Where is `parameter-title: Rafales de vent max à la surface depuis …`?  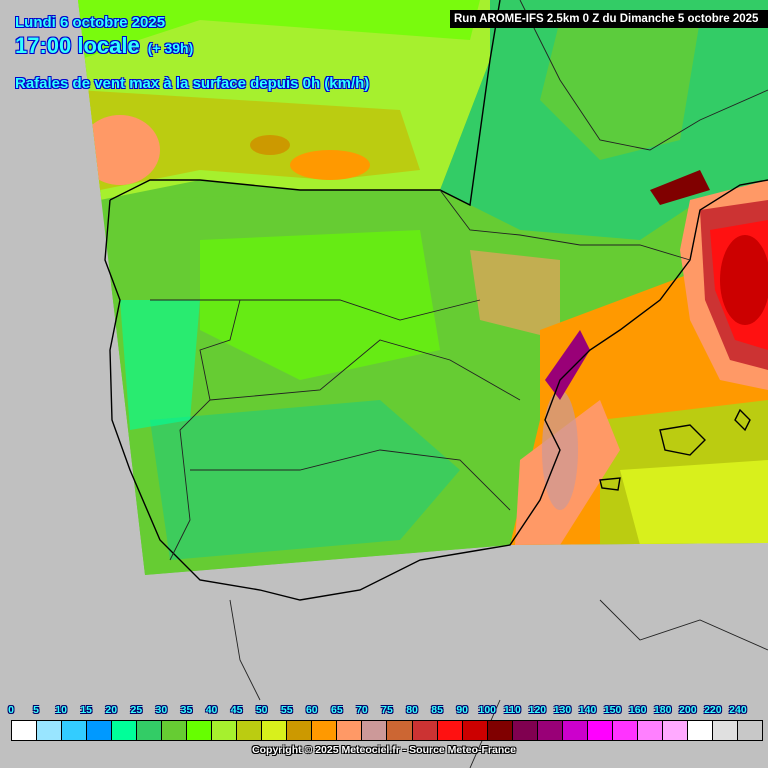 parameter-title: Rafales de vent max à la surface depuis … is located at coordinates (192, 83).